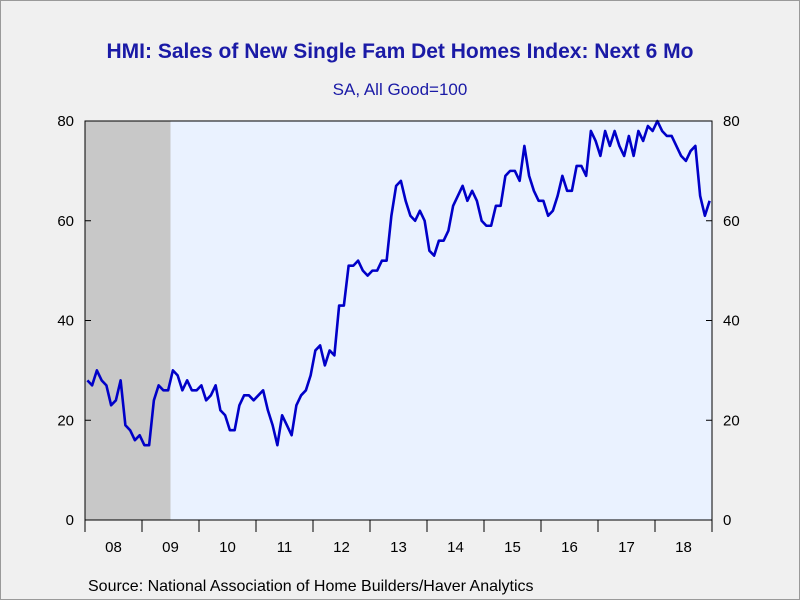 This screenshot has width=800, height=600. Describe the element at coordinates (227, 547) in the screenshot. I see `x-tick-label: 10` at that location.